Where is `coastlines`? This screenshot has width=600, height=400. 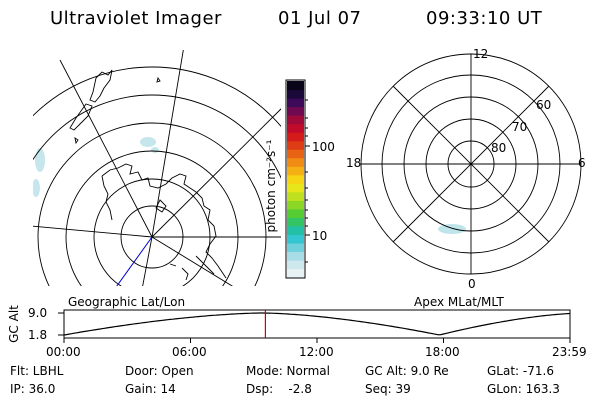
coastlines is located at coordinates (148, 175).